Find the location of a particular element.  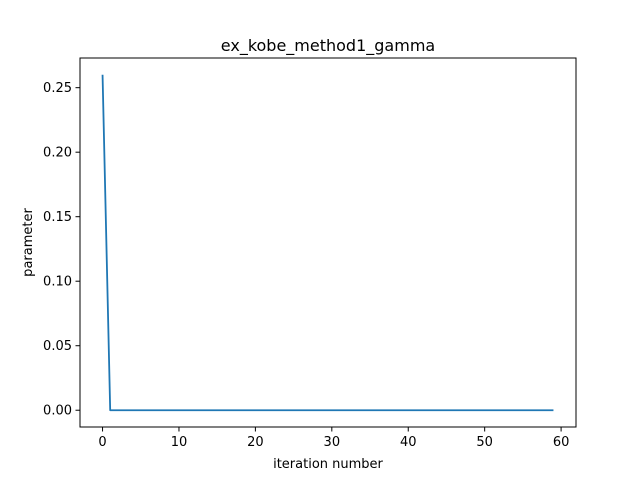

x-tick-label: 30 is located at coordinates (332, 442).